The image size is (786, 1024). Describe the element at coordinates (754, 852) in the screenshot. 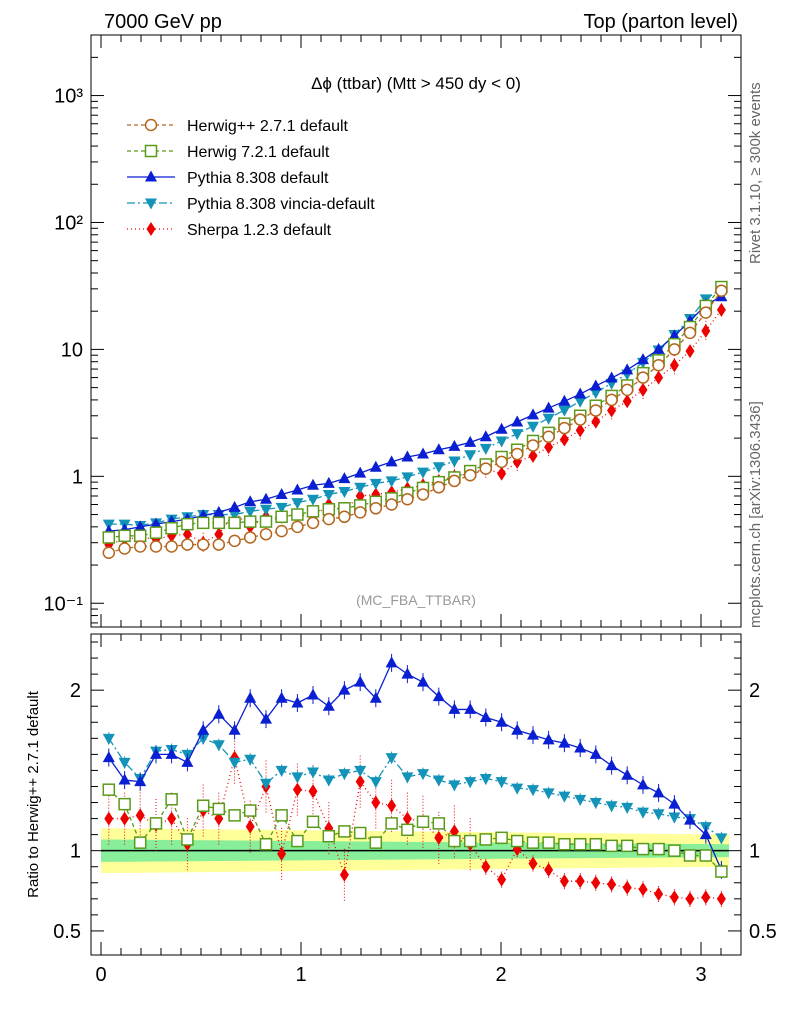

I see `ratio-y-tick-label: 1` at that location.